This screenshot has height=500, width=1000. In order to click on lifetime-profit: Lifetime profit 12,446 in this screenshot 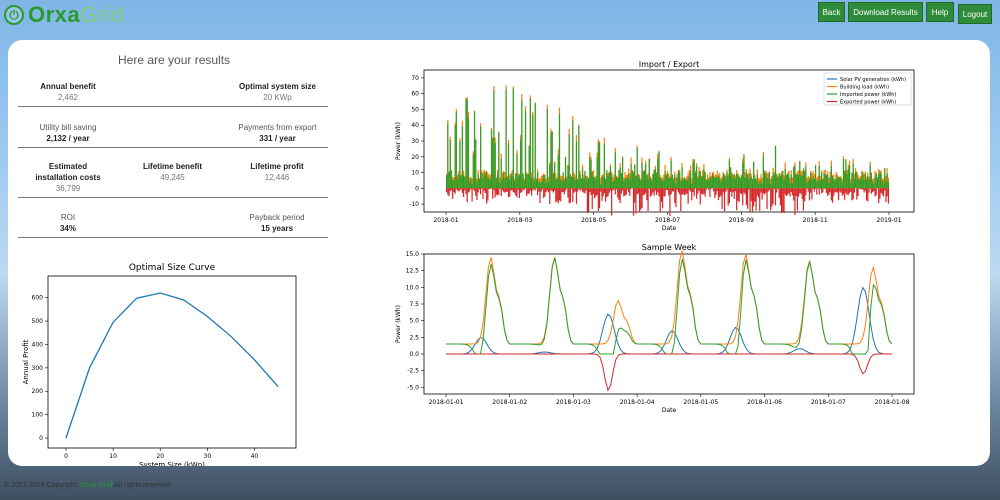, I will do `click(277, 172)`.